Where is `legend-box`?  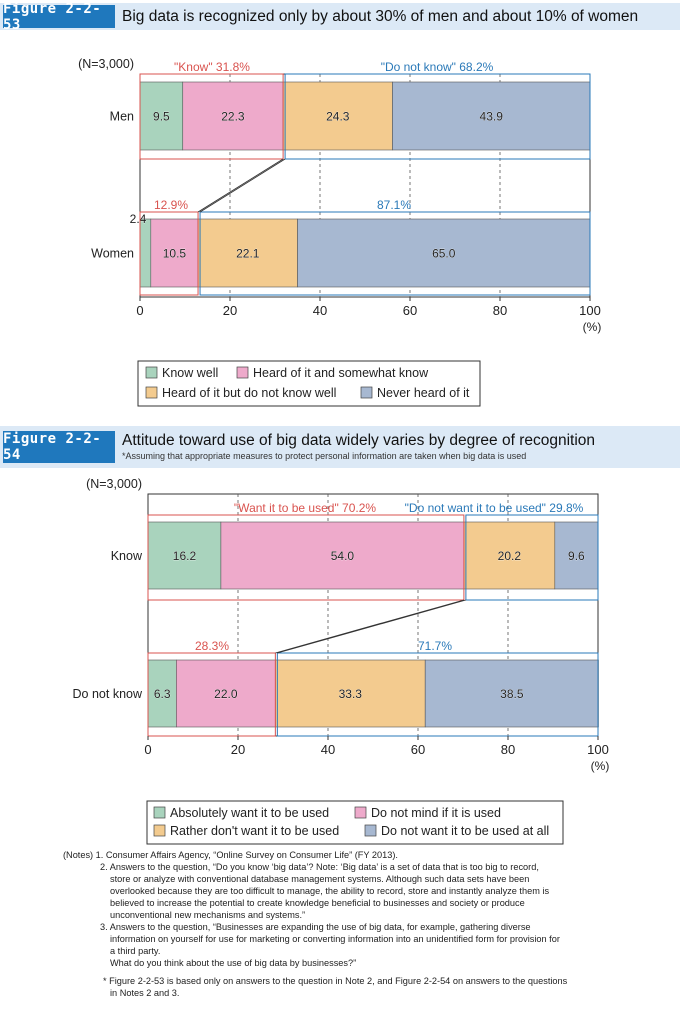
legend-box is located at coordinates (309, 383).